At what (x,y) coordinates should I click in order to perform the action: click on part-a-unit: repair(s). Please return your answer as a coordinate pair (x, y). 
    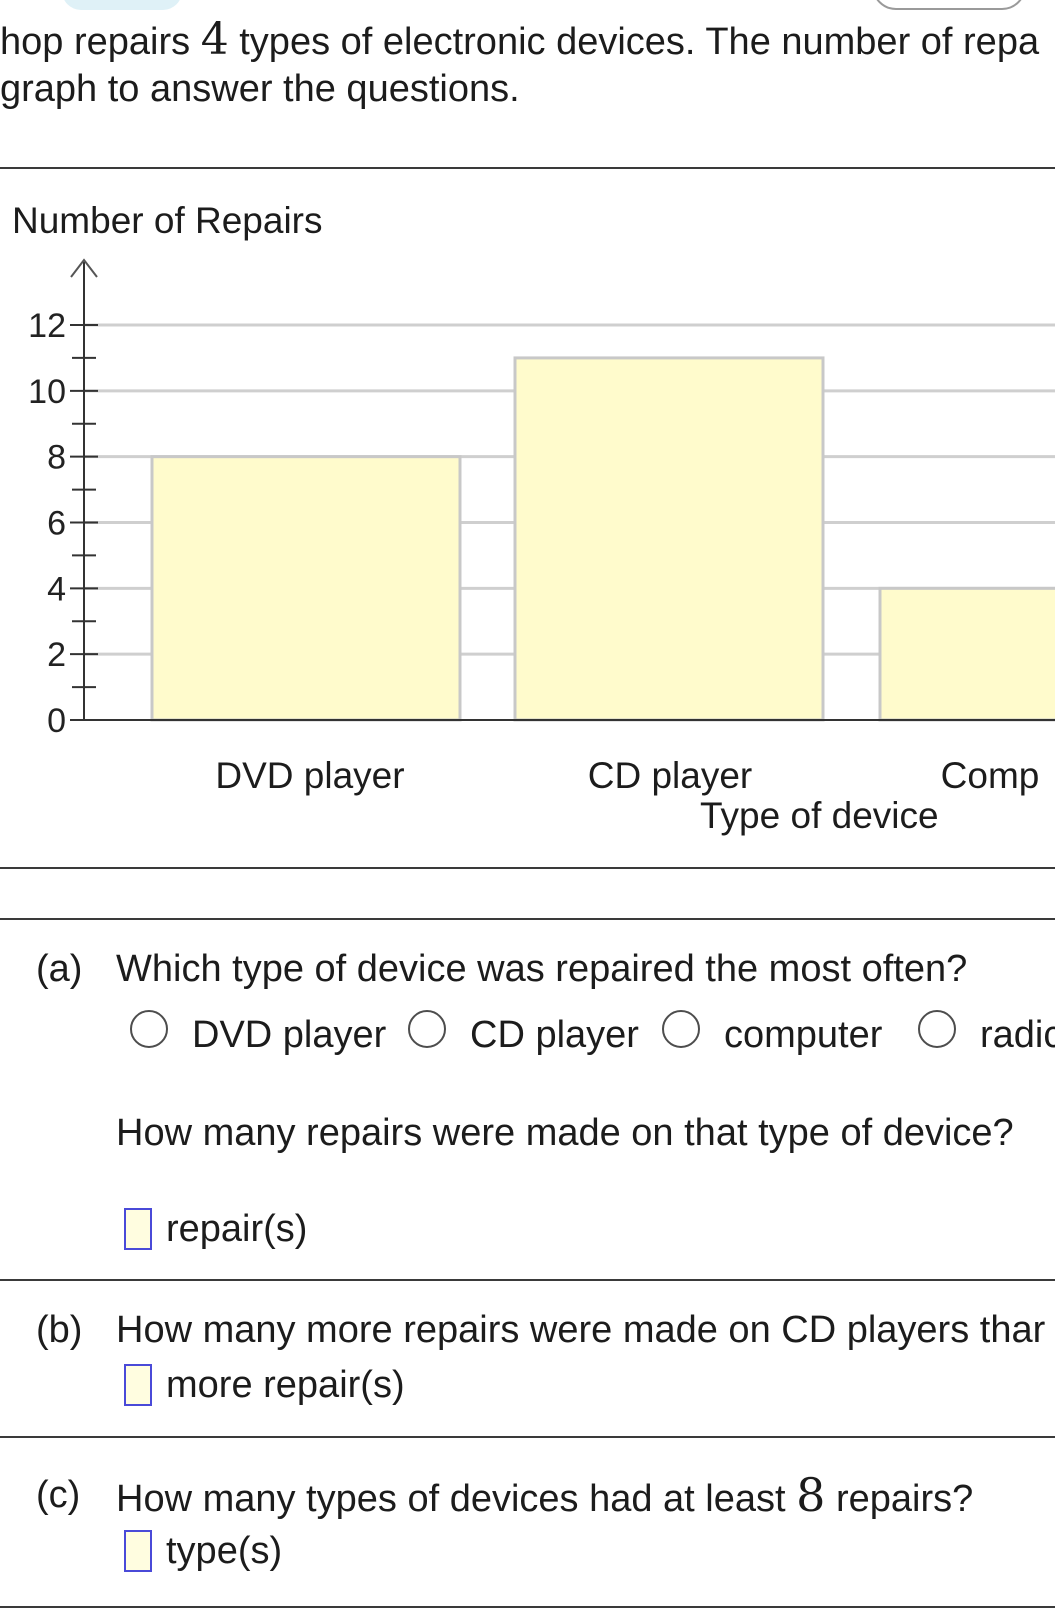
    Looking at the image, I should click on (237, 1229).